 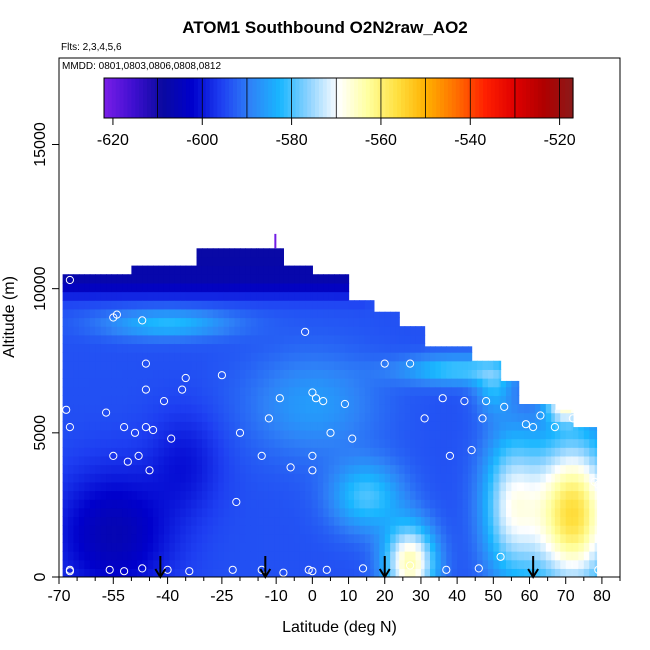 What do you see at coordinates (336, 113) in the screenshot?
I see `colorbar: -620 -600 -580 -560 -540 -520` at bounding box center [336, 113].